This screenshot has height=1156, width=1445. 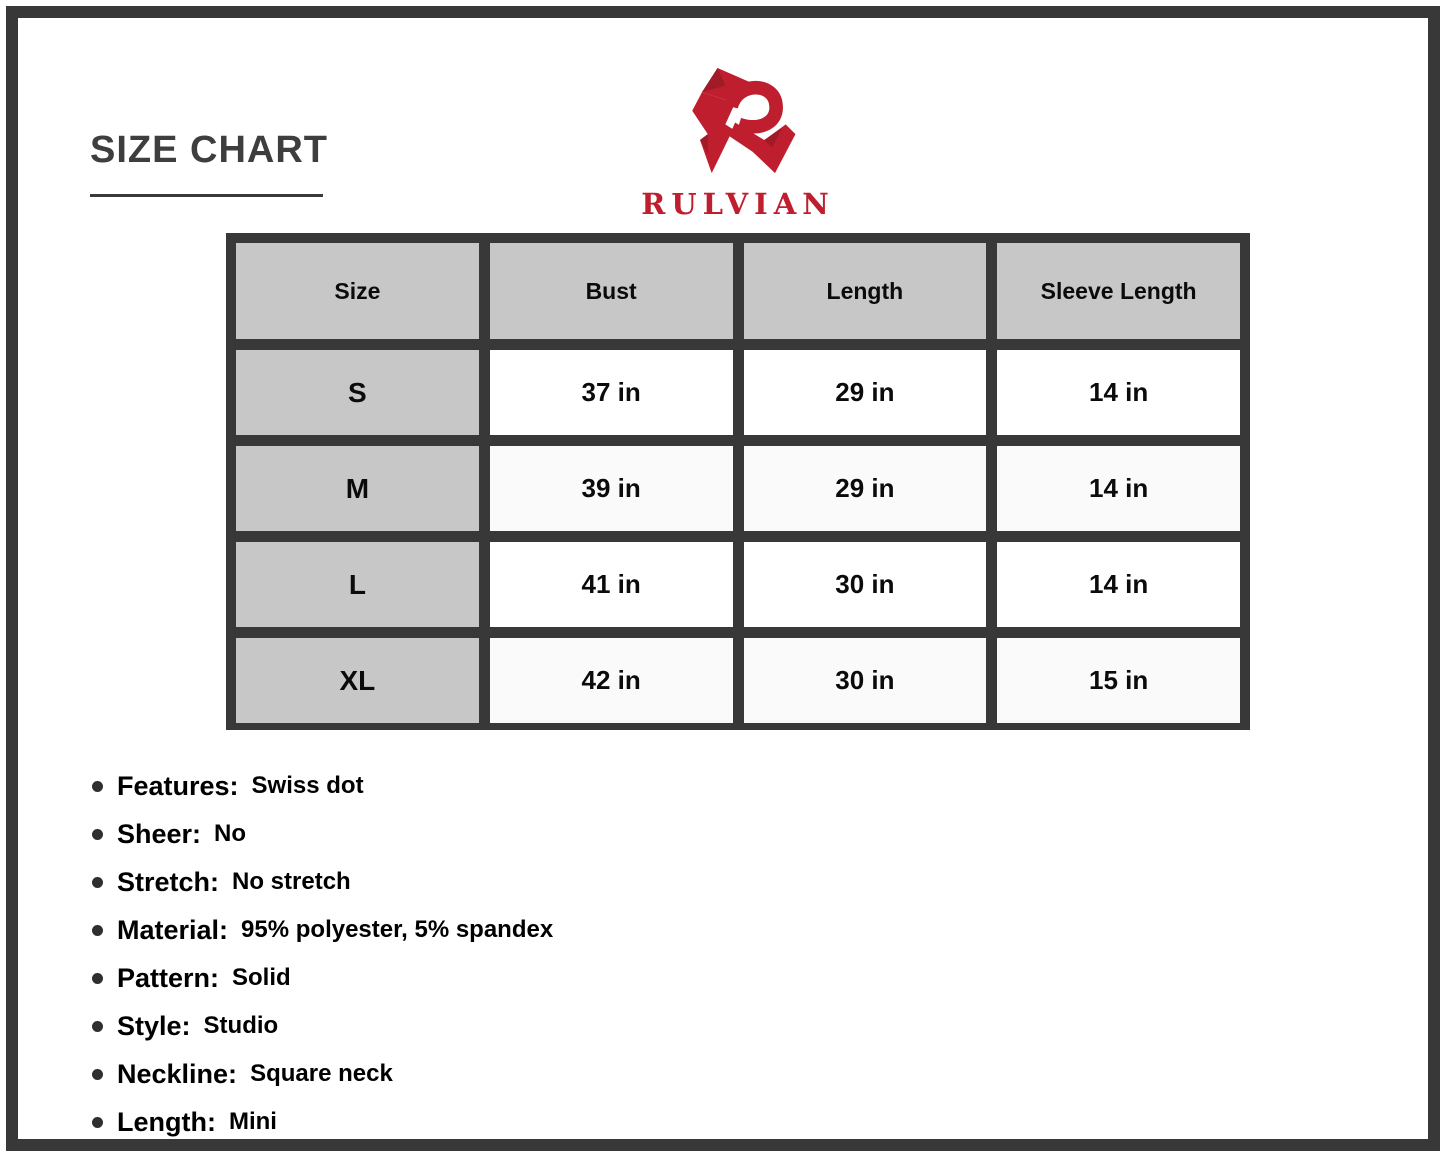 What do you see at coordinates (166, 1121) in the screenshot?
I see `detail-label: Length:` at bounding box center [166, 1121].